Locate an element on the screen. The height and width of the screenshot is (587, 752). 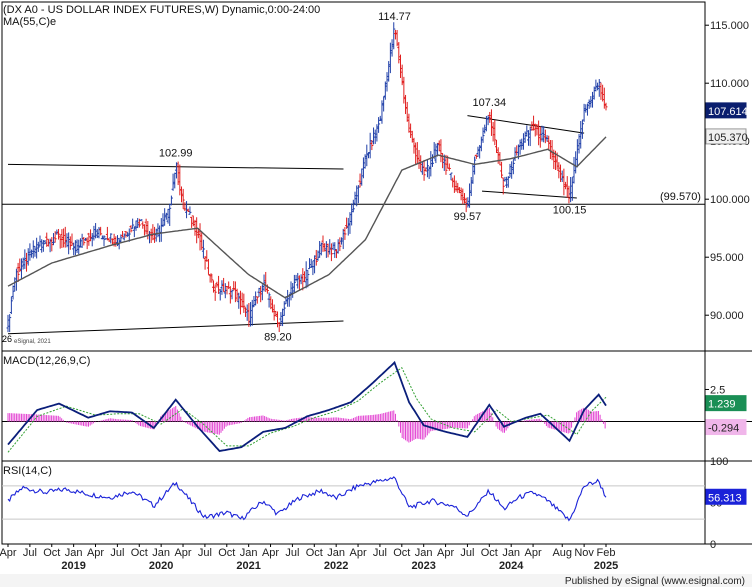
macd-signal-line is located at coordinates (307, 409).